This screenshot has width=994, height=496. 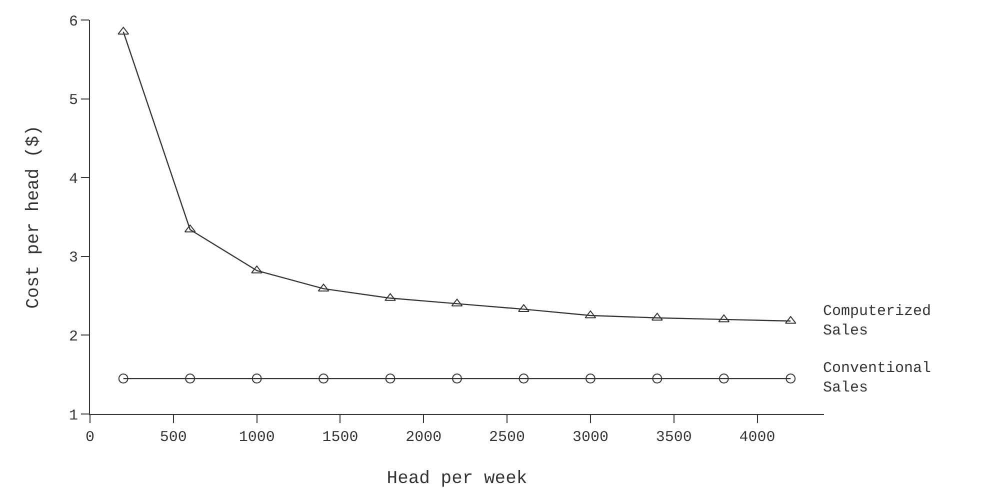 I want to click on x-tick-label: 2500, so click(x=507, y=437).